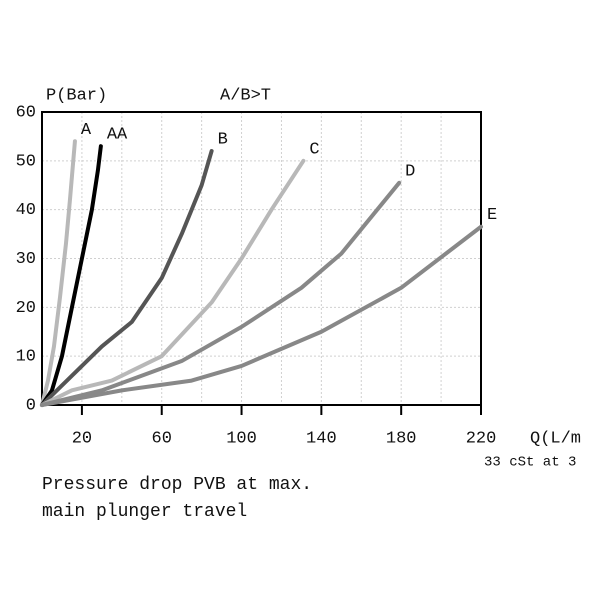  Describe the element at coordinates (26, 308) in the screenshot. I see `y-tick-label: 20` at that location.